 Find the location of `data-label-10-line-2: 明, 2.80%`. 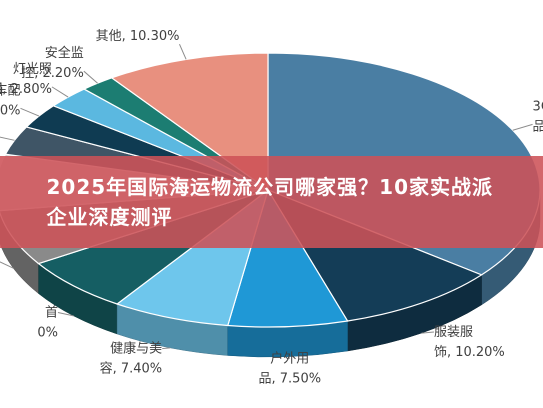

data-label-10-line-2: 明, 2.80% is located at coordinates (26, 89).